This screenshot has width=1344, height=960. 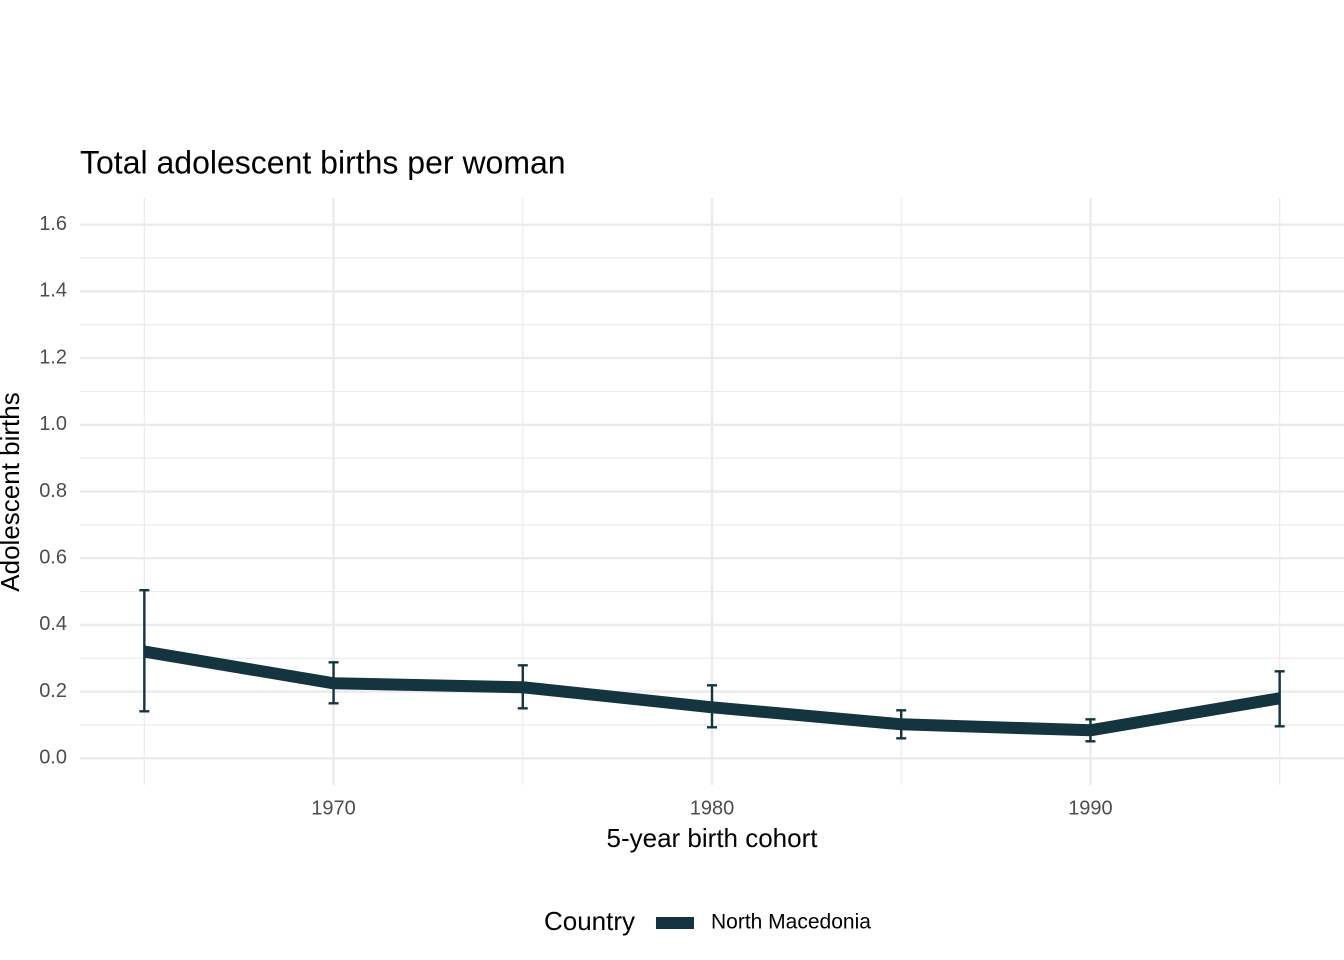 What do you see at coordinates (589, 921) in the screenshot?
I see `legend-title: Country` at bounding box center [589, 921].